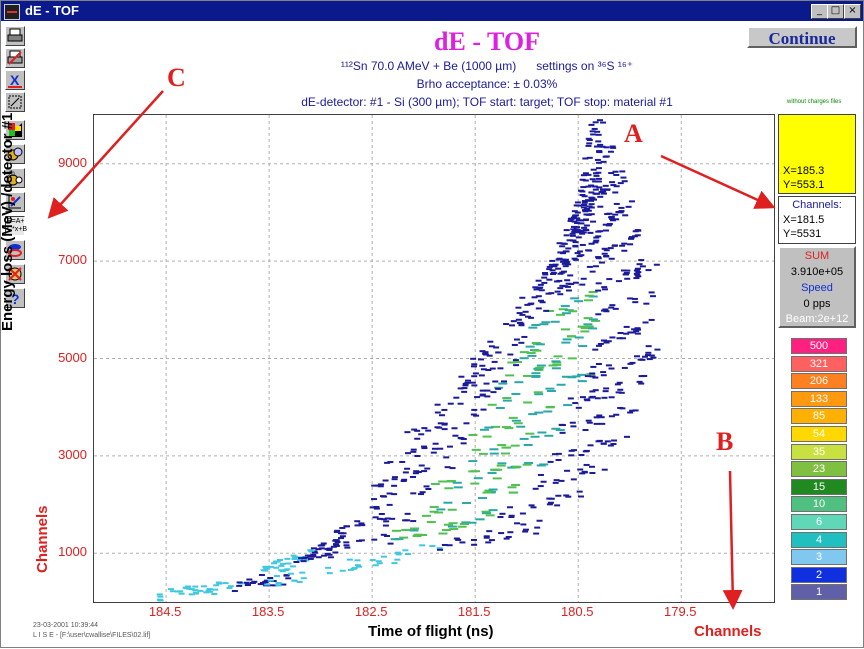 The width and height of the screenshot is (864, 649). What do you see at coordinates (802, 37) in the screenshot?
I see `continue-button: Continue` at bounding box center [802, 37].